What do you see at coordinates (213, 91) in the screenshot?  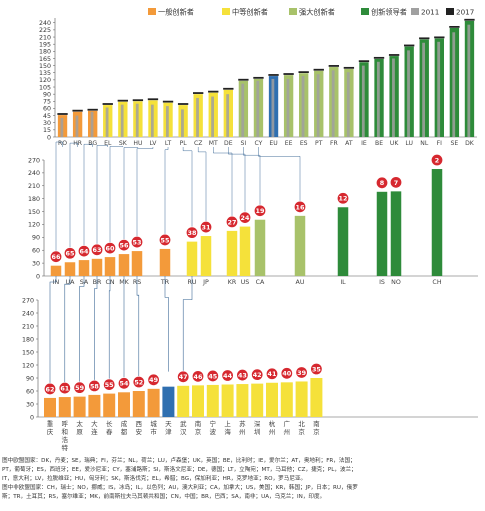 I see `marker-2017-MT` at bounding box center [213, 91].